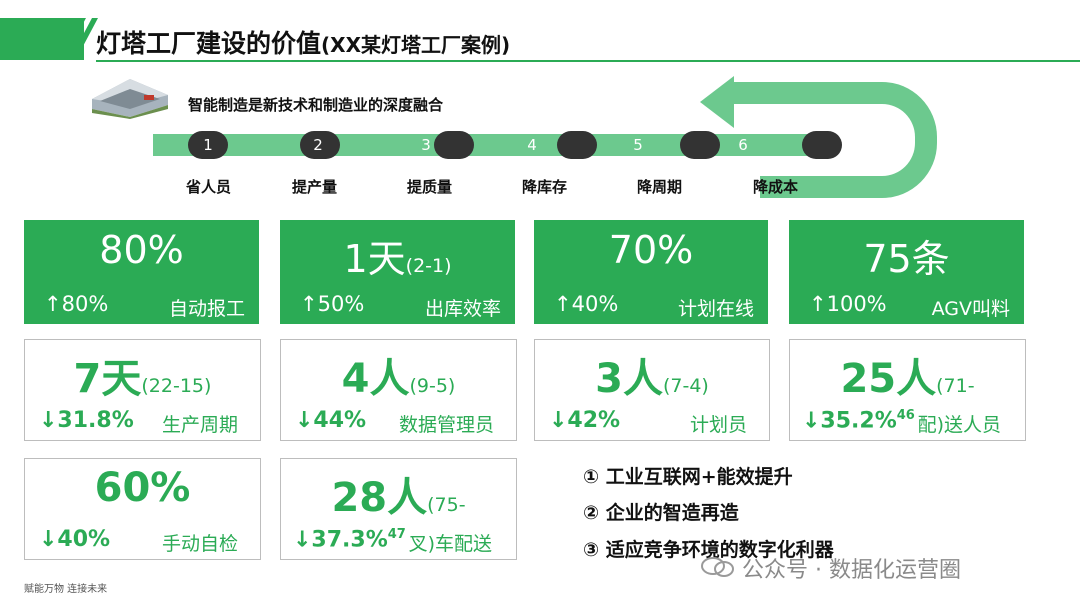 This screenshot has height=608, width=1080. What do you see at coordinates (462, 309) in the screenshot?
I see `metric-label: 出库效率` at bounding box center [462, 309].